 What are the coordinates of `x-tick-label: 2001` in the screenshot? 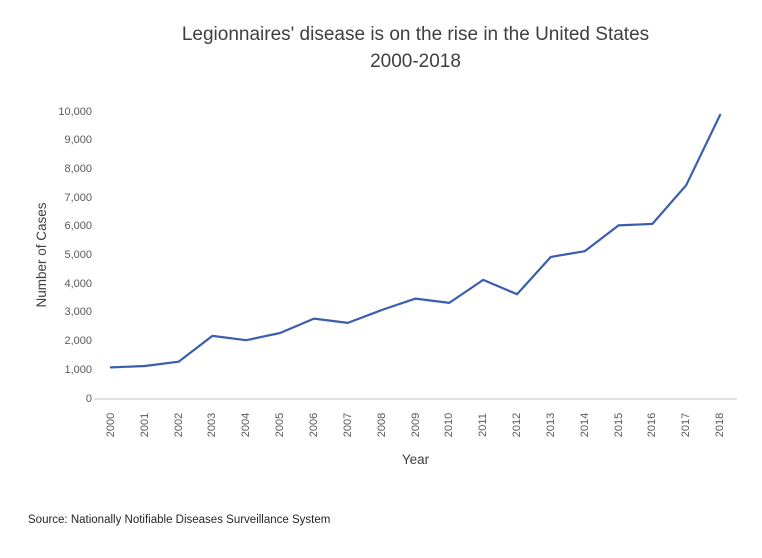 It's located at (144, 425).